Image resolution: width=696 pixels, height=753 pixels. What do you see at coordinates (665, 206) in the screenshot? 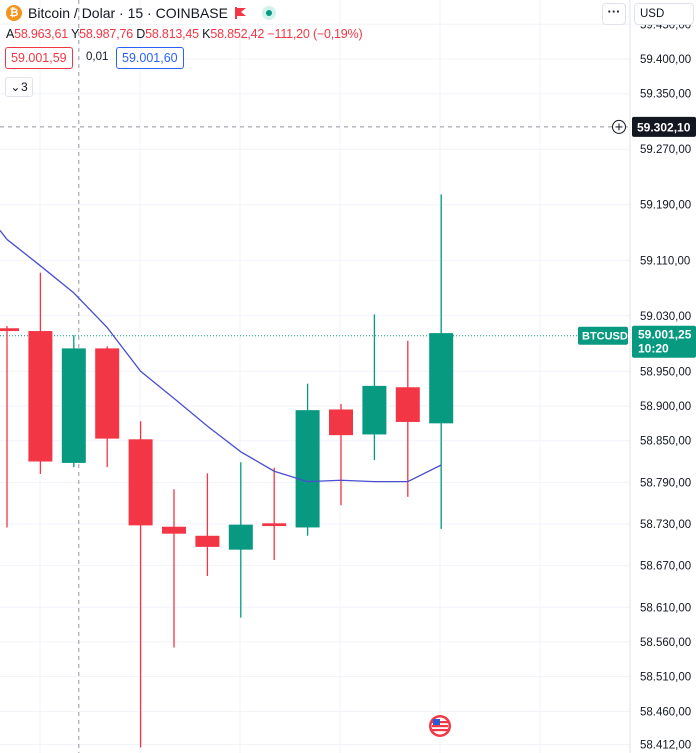
I see `y-tick-label: 59.190,00` at bounding box center [665, 206].